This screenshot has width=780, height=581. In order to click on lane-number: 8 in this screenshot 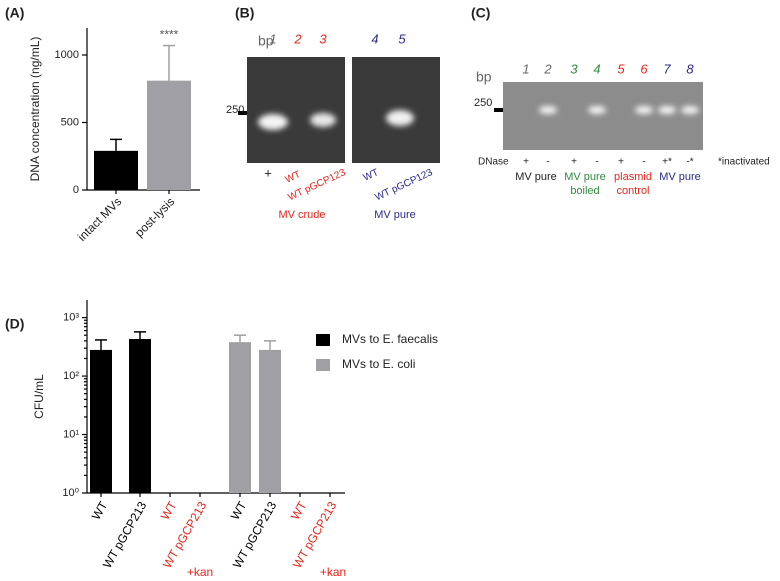, I will do `click(690, 68)`.